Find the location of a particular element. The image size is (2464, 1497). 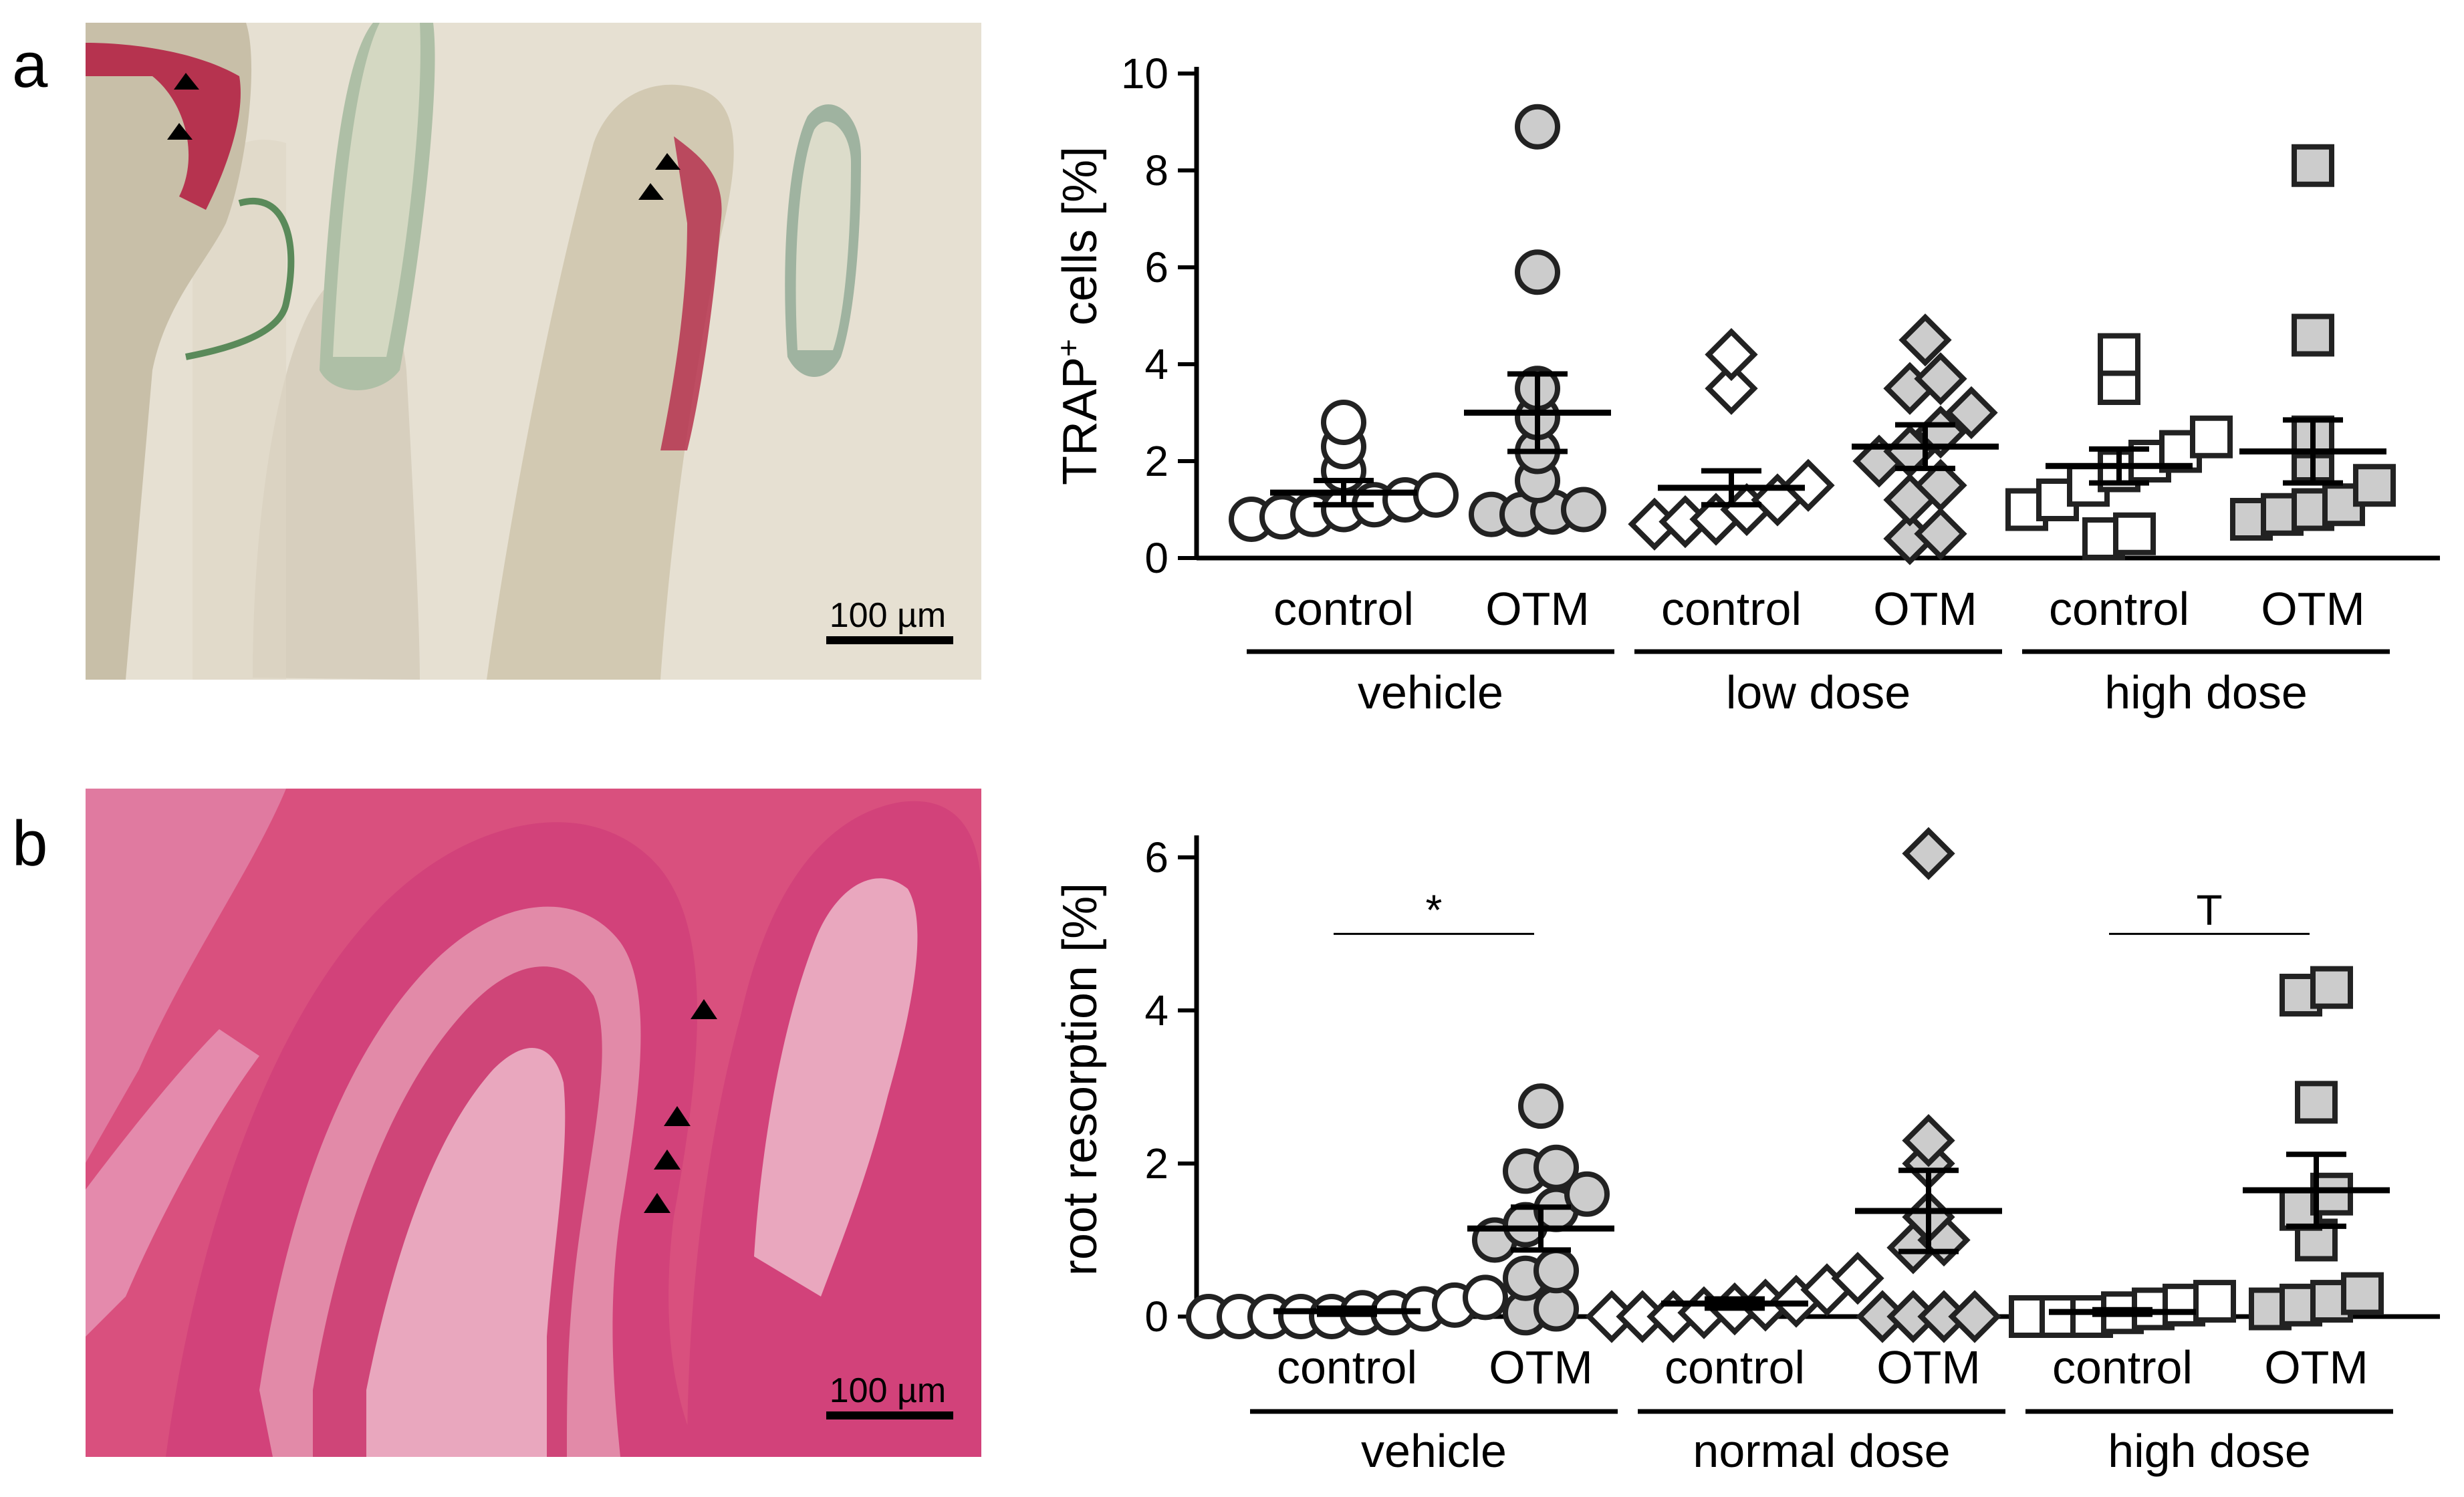

scale-bar-label-a: 100 µm is located at coordinates (888, 615).